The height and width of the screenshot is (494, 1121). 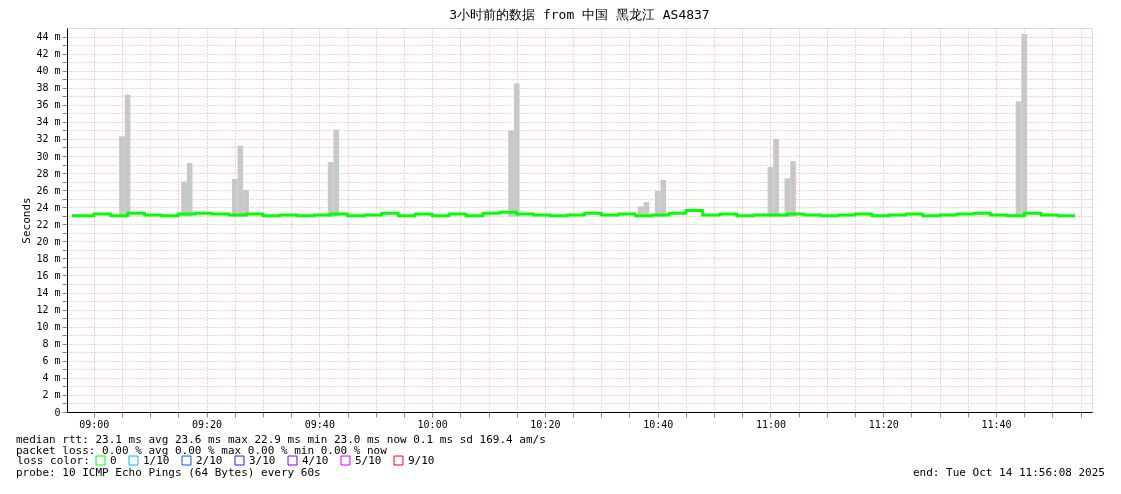 What do you see at coordinates (51, 361) in the screenshot?
I see `y-tick-label: 6 m` at bounding box center [51, 361].